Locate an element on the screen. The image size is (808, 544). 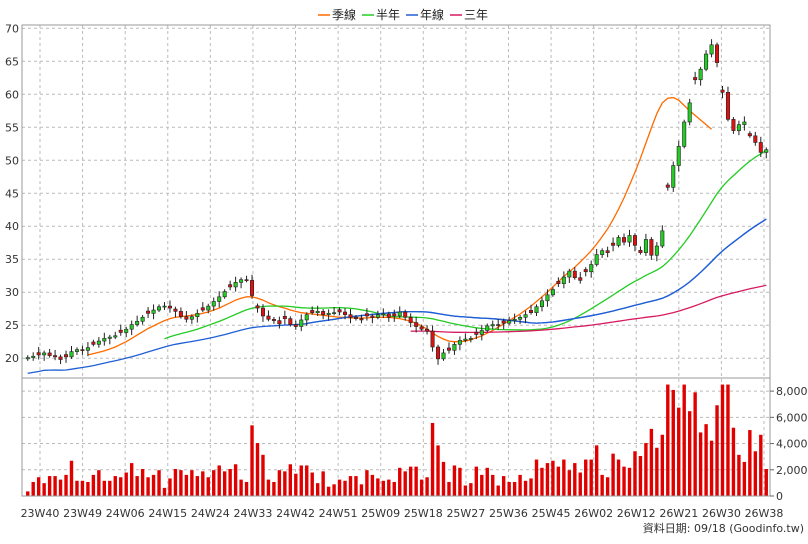
ma-3year-line is located at coordinates (588, 309).